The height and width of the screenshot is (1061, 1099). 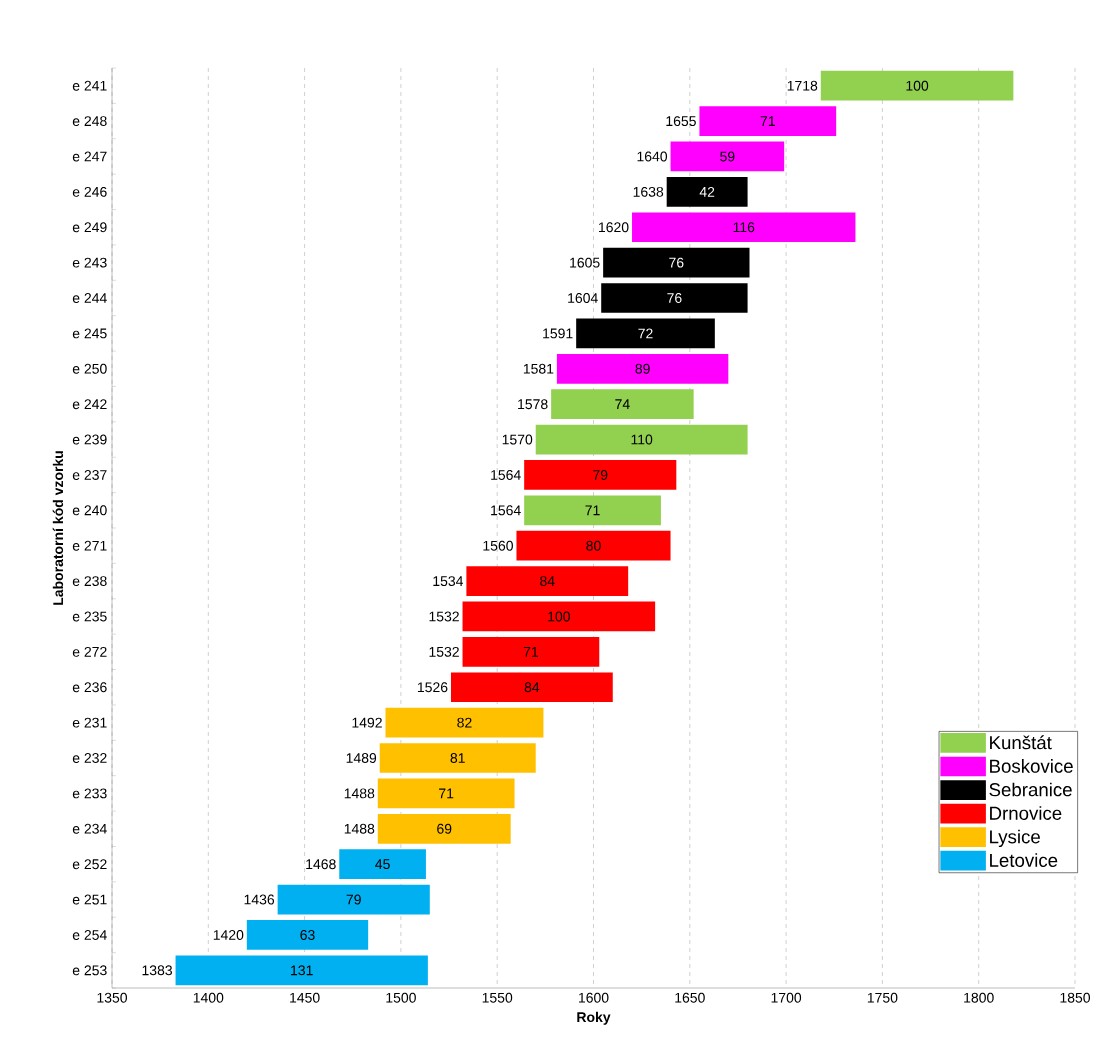 I want to click on x-tick-label: 1400, so click(x=208, y=997).